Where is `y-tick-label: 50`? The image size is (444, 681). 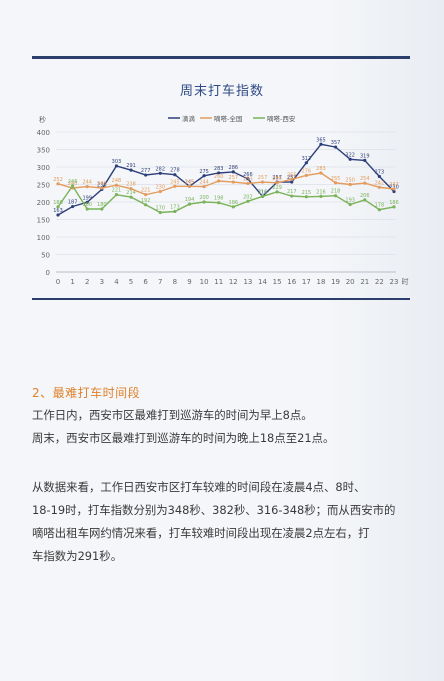
y-tick-label: 50 is located at coordinates (45, 256).